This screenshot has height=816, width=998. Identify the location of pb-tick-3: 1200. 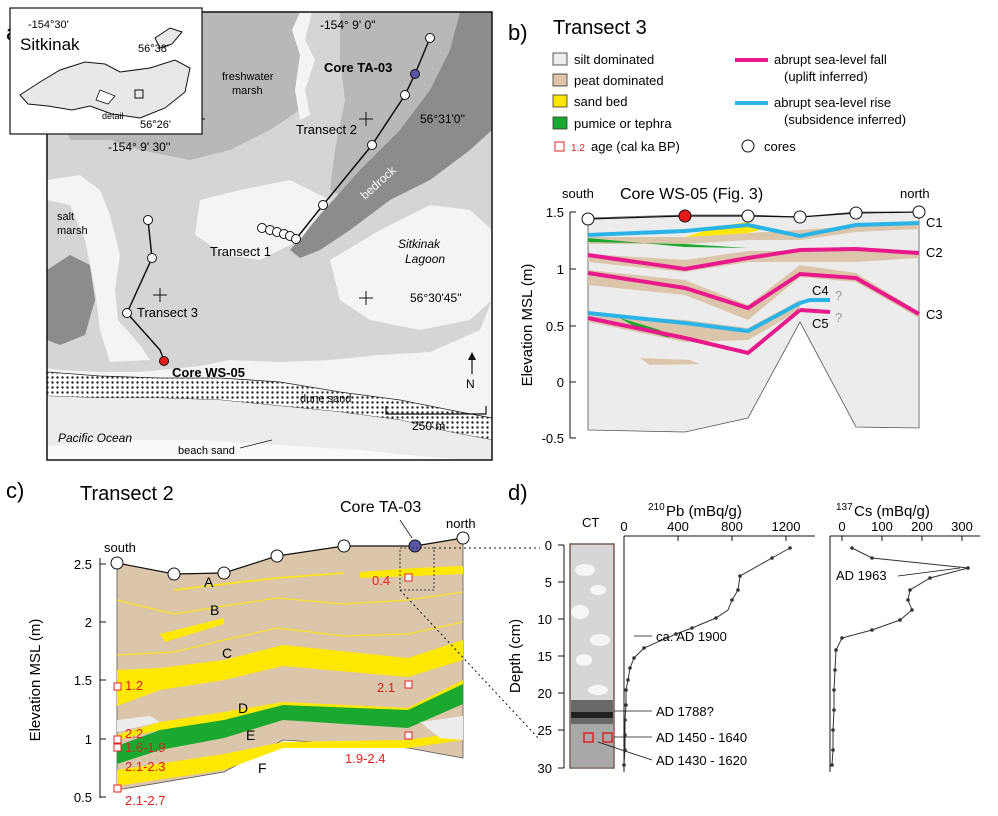
(786, 526).